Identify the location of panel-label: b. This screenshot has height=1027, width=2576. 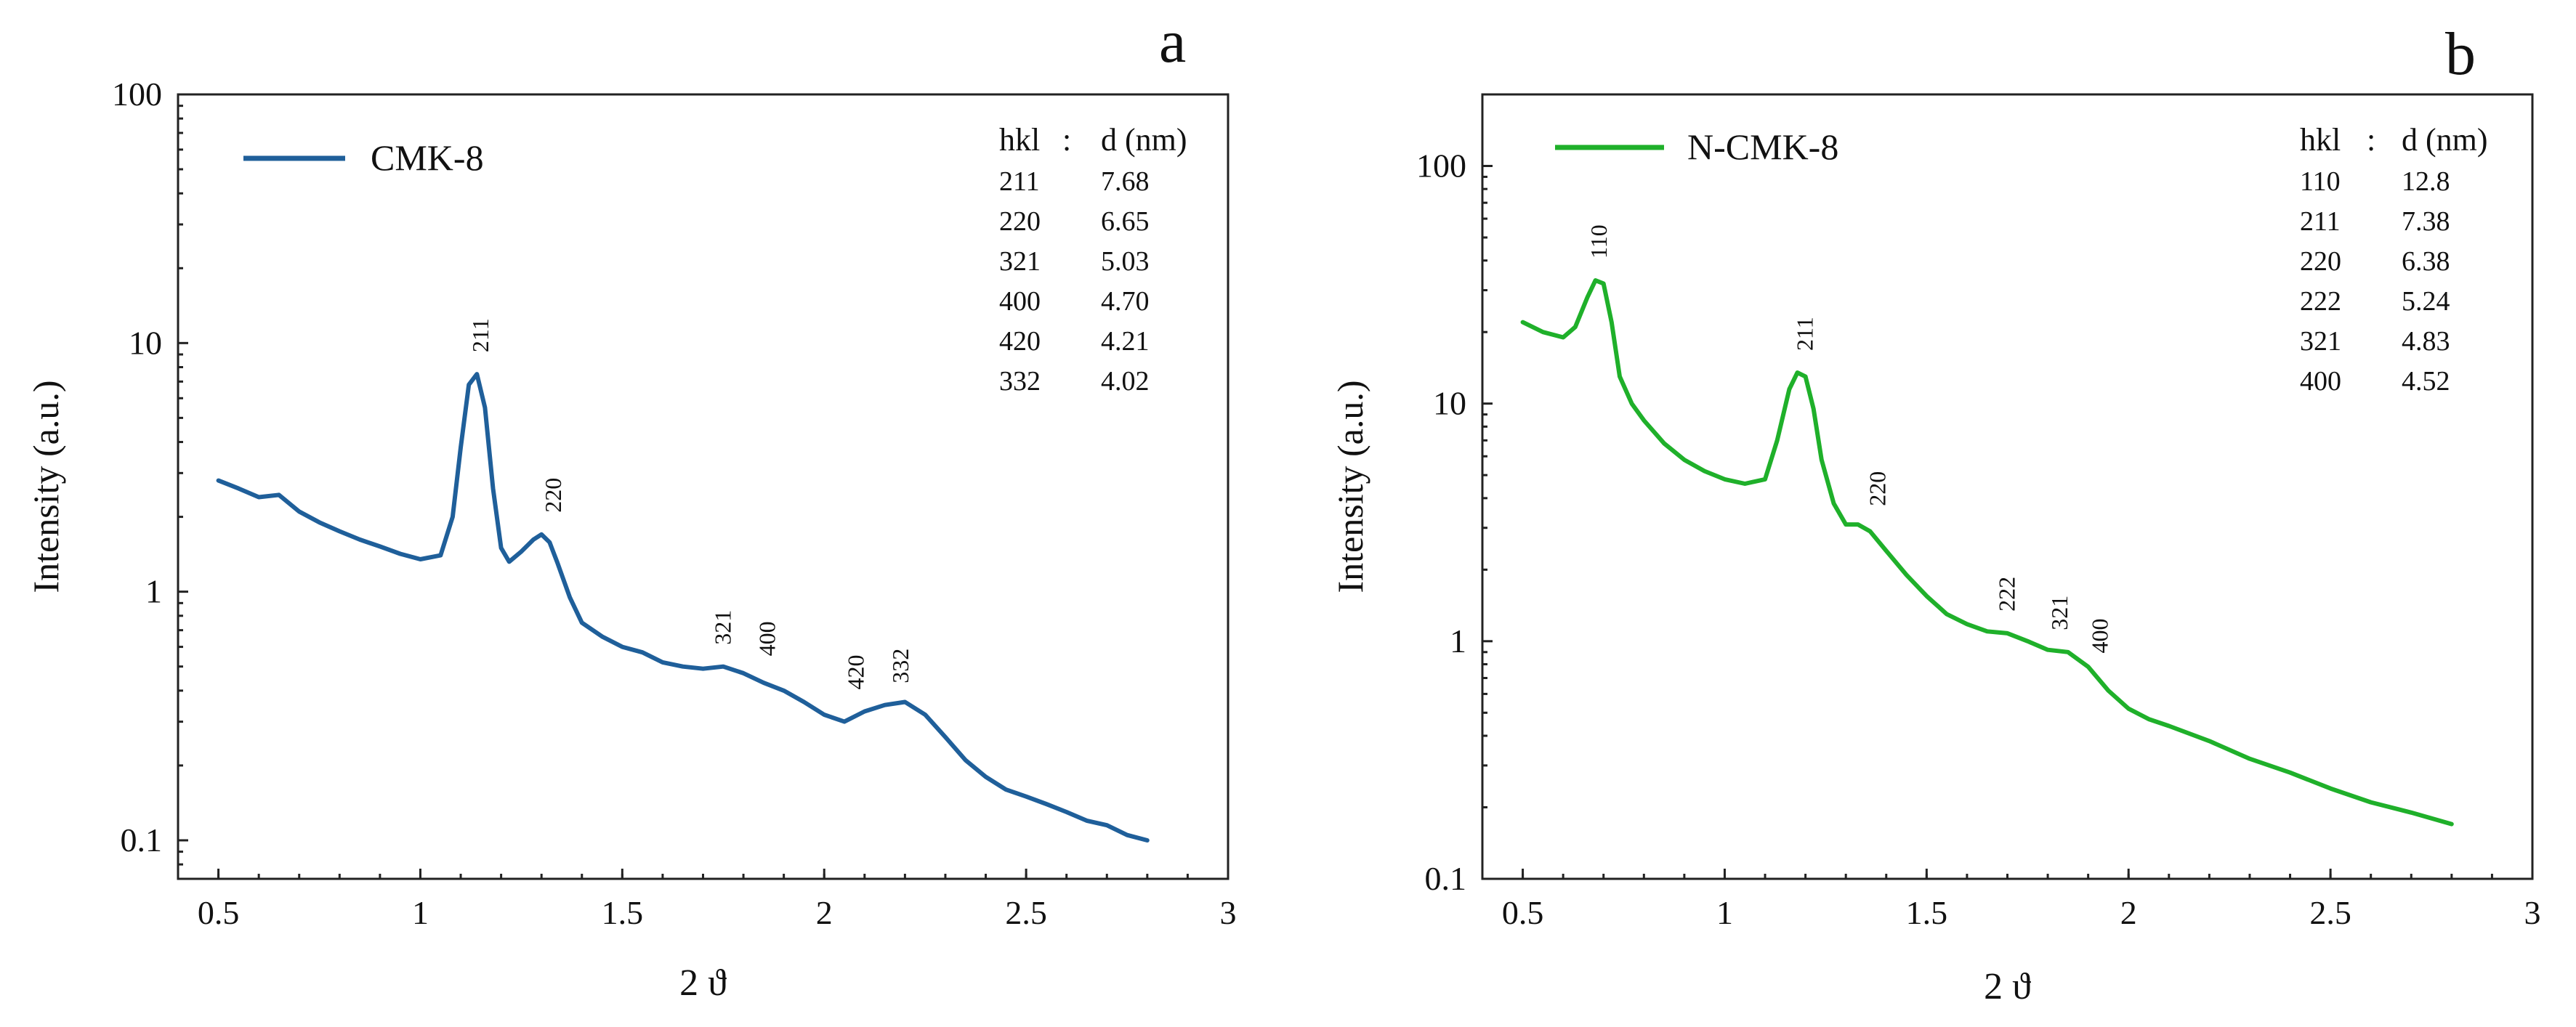
(2461, 54).